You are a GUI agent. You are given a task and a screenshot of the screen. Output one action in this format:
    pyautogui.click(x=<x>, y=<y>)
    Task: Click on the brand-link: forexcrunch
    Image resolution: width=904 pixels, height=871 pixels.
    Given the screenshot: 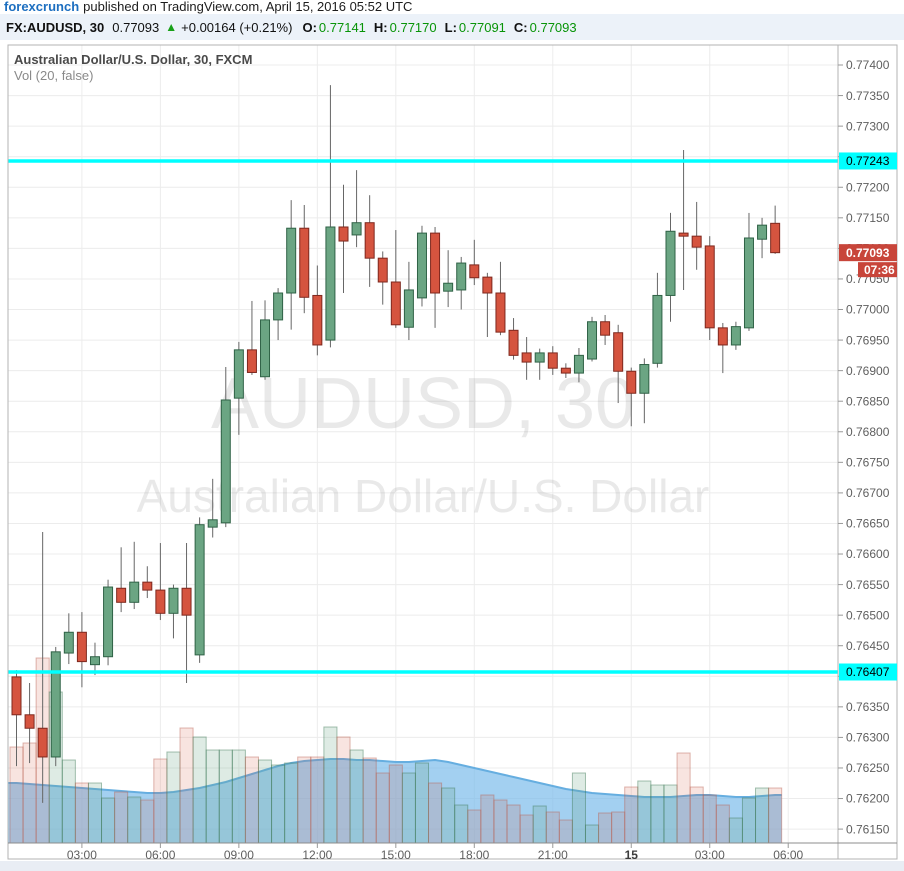 What is the action you would take?
    pyautogui.click(x=42, y=7)
    